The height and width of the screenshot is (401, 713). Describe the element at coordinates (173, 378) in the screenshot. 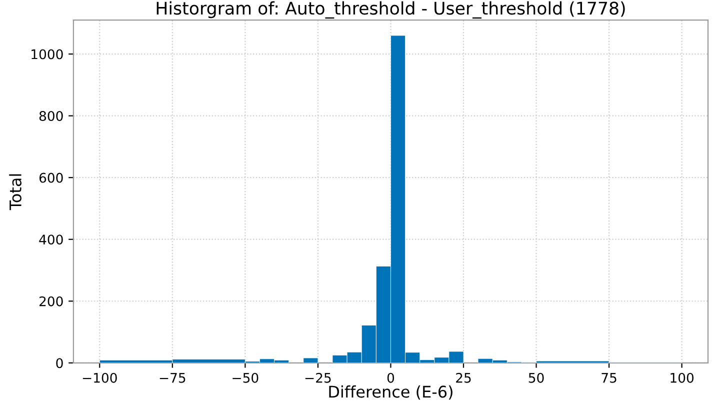

I see `x-tick-label: −75` at that location.